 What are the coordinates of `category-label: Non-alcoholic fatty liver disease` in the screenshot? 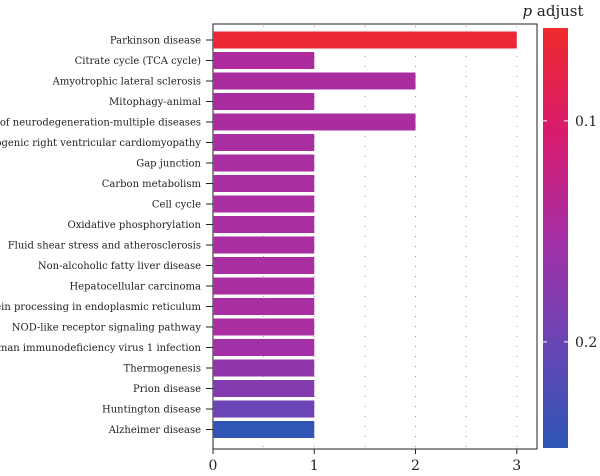 It's located at (119, 266).